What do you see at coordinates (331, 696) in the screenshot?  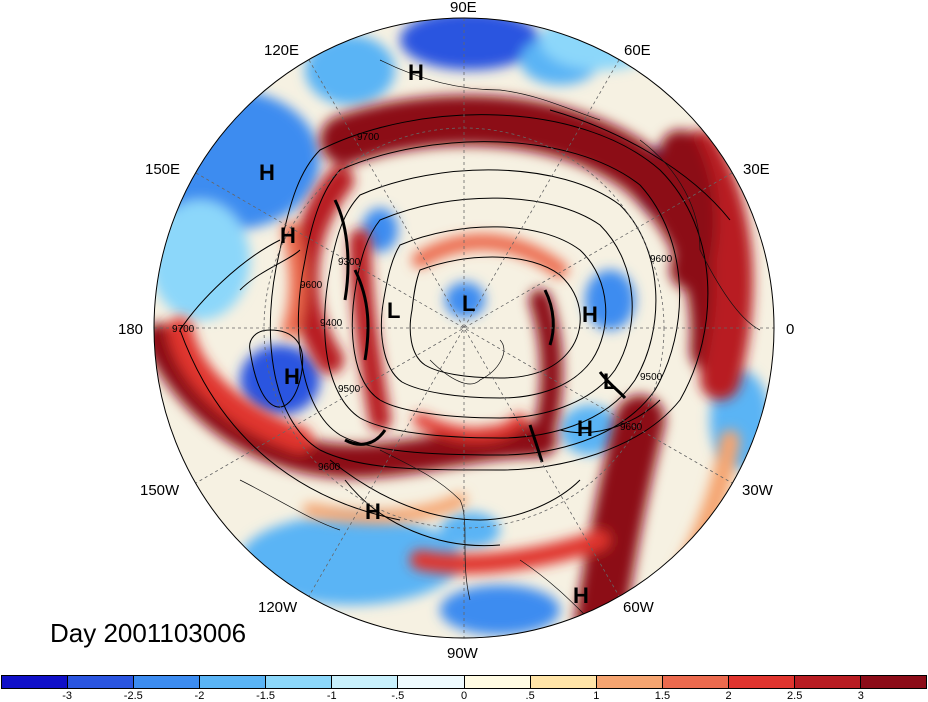 I see `colorbar-tick-label: -1` at bounding box center [331, 696].